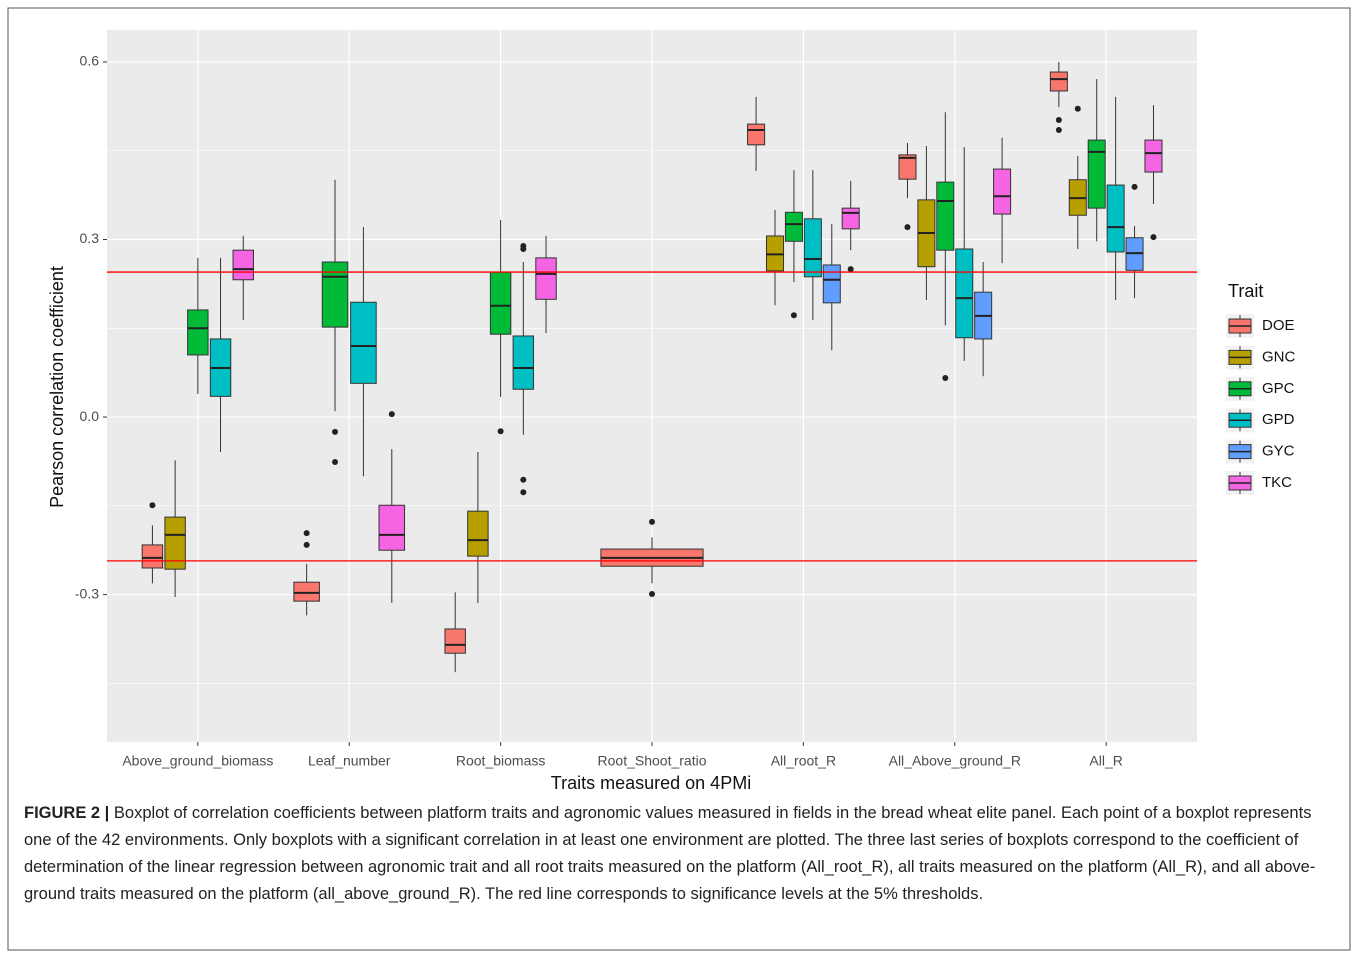 The width and height of the screenshot is (1358, 955). Describe the element at coordinates (1105, 761) in the screenshot. I see `x-tick-label: All_R` at that location.